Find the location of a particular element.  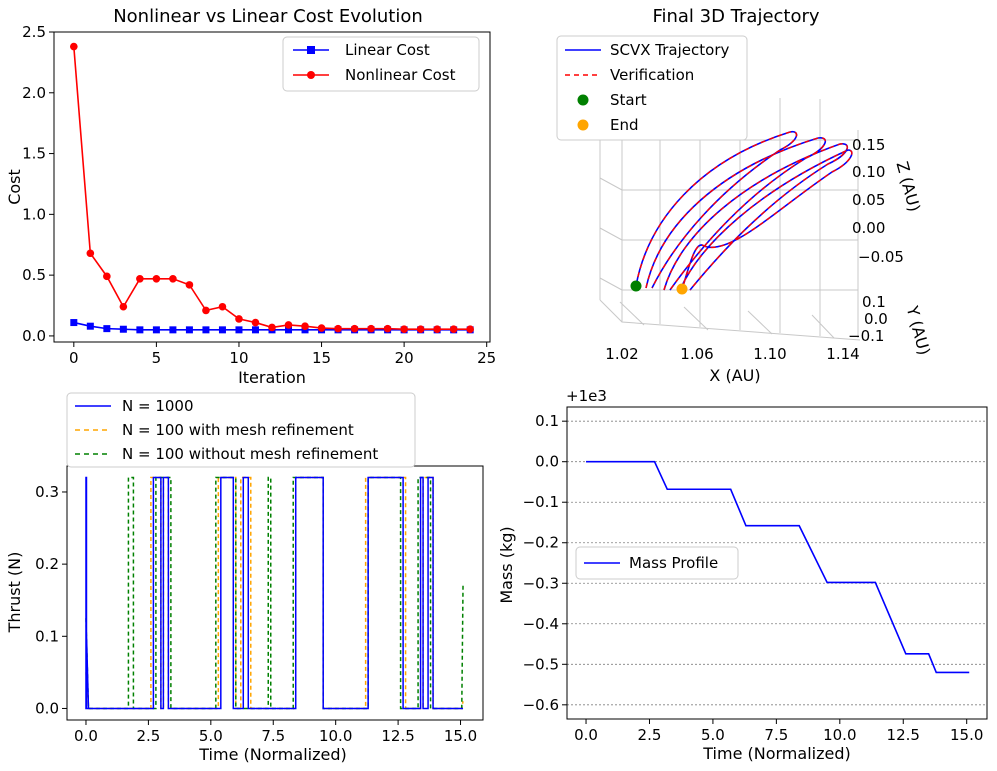

legend-start-marker is located at coordinates (583, 100).